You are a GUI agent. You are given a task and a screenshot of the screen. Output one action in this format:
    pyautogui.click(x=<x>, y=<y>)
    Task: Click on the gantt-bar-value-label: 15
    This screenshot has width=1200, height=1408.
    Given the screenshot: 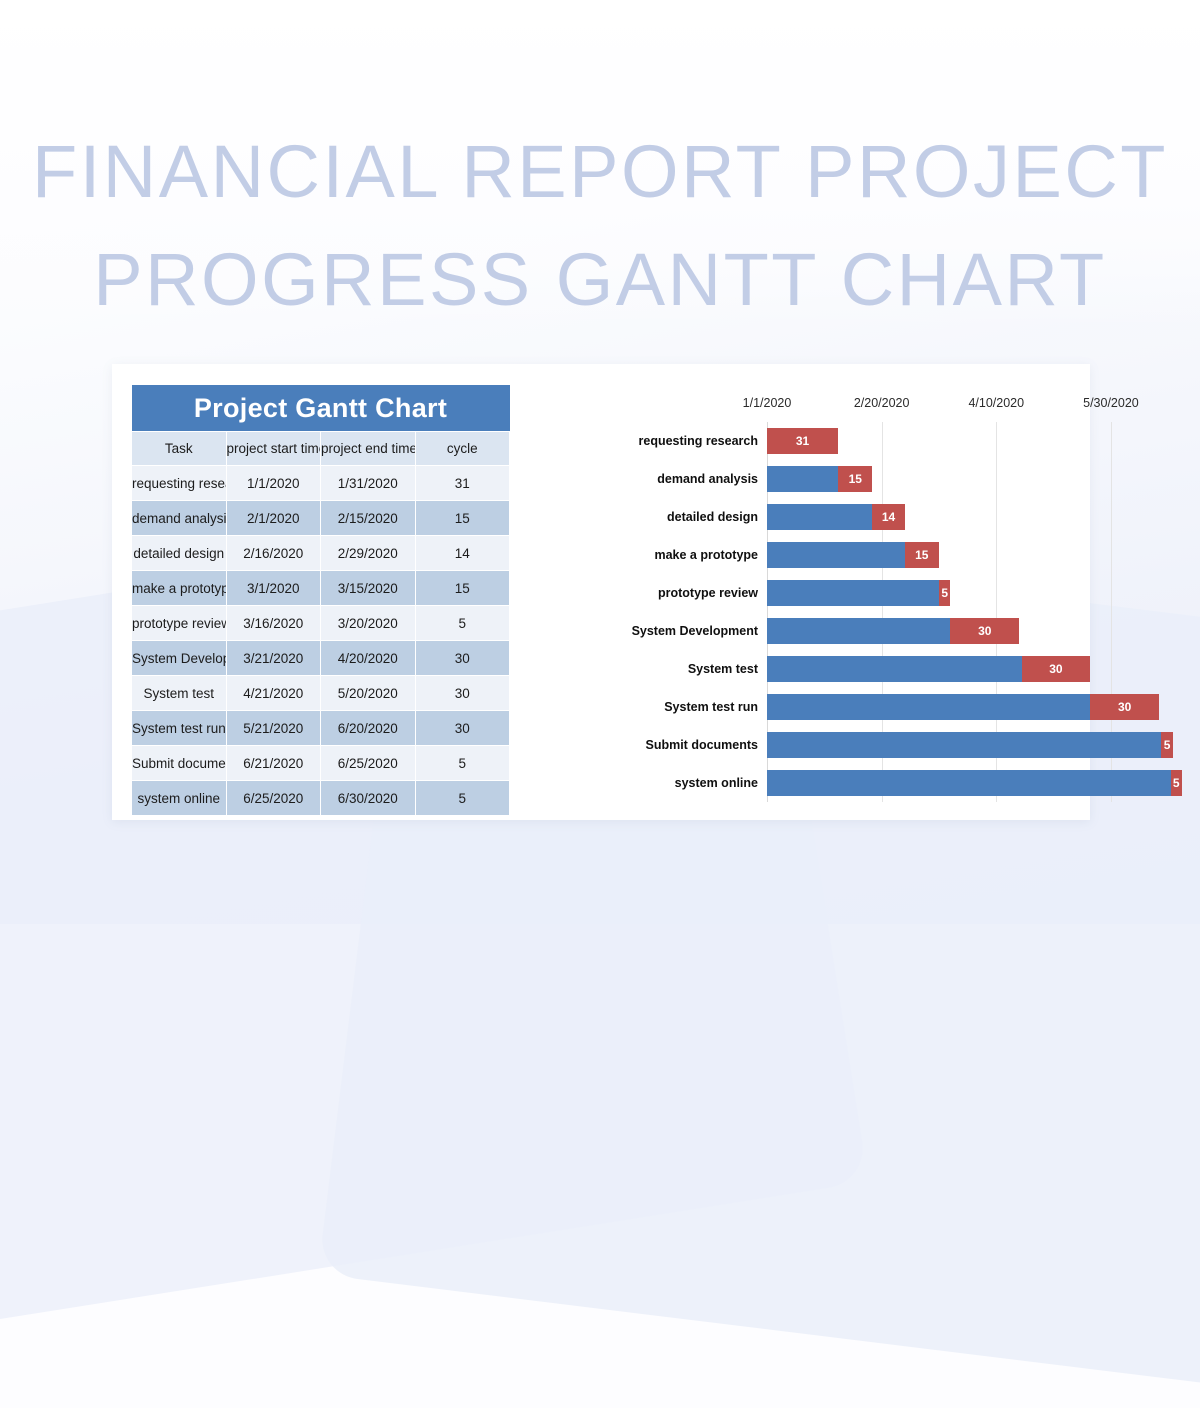 What is the action you would take?
    pyautogui.click(x=855, y=479)
    